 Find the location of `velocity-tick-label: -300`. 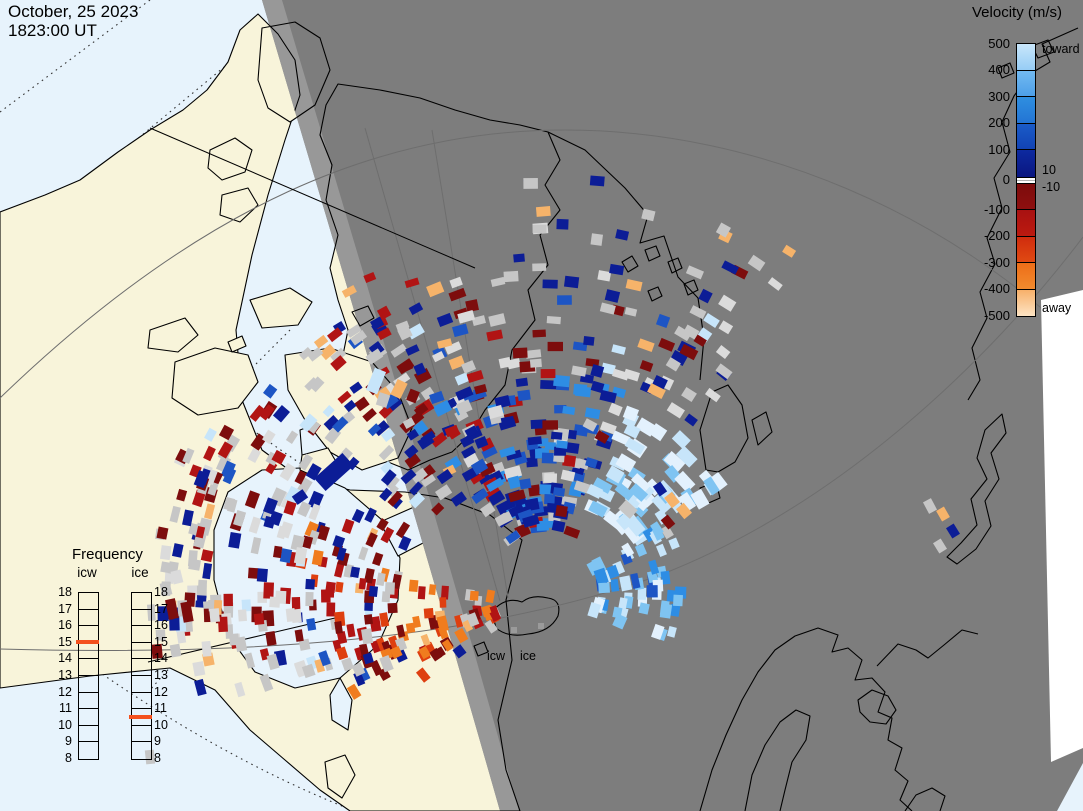

velocity-tick-label: -300 is located at coordinates (996, 262).